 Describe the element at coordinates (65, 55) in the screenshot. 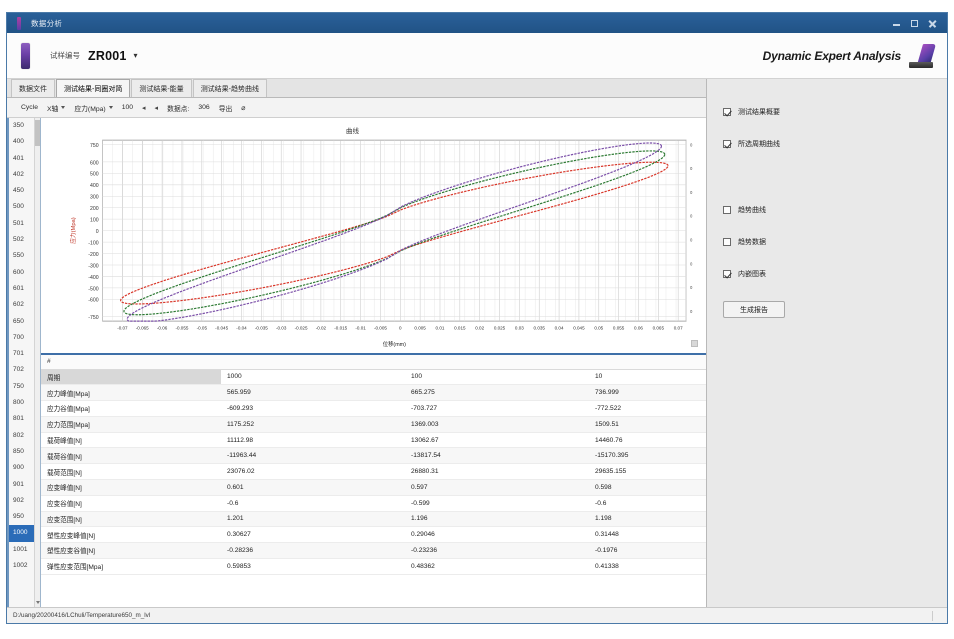

I see `specimen-label: 试样编号` at that location.